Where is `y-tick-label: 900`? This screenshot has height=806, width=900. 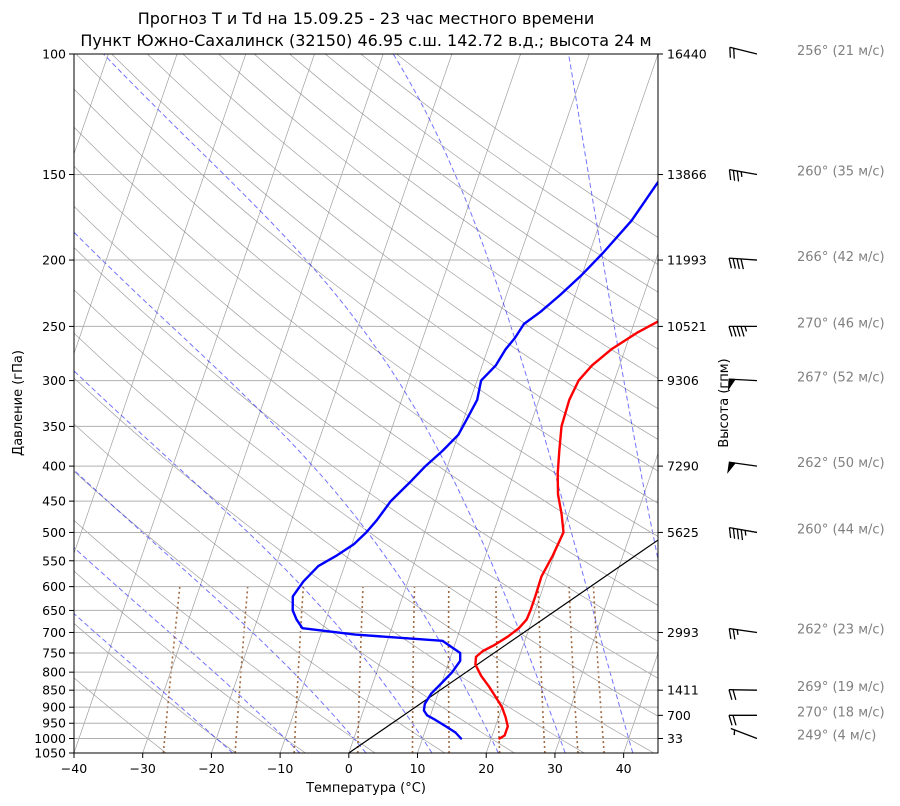
y-tick-label: 900 is located at coordinates (54, 707).